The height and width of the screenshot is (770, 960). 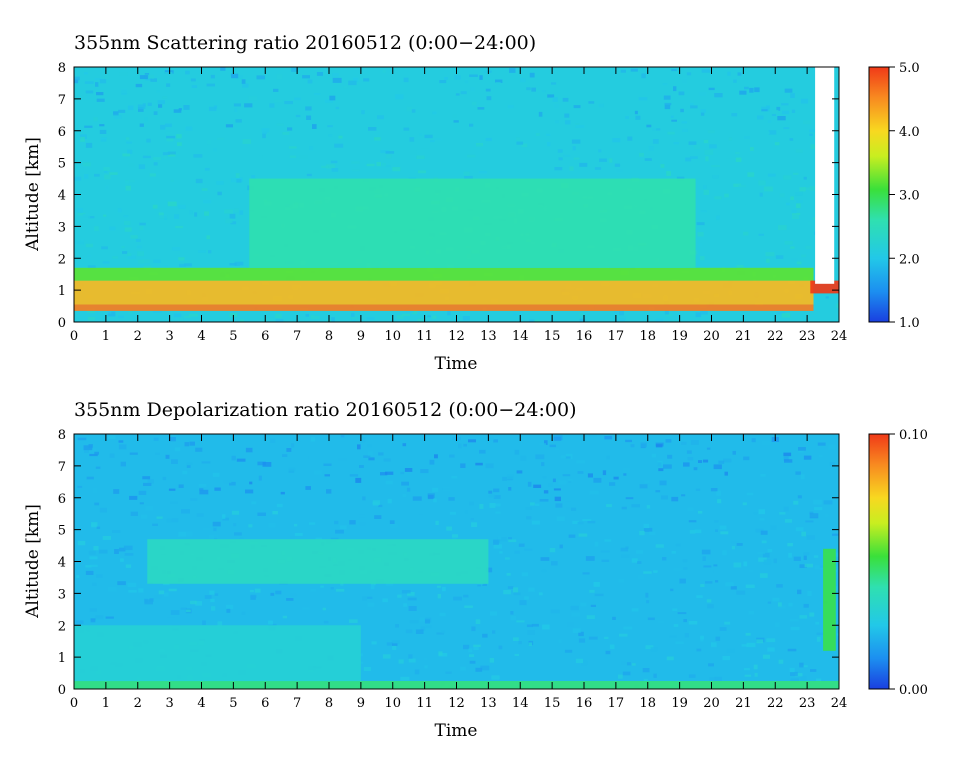 What do you see at coordinates (62, 563) in the screenshot?
I see `y-tick-label: 4` at bounding box center [62, 563].